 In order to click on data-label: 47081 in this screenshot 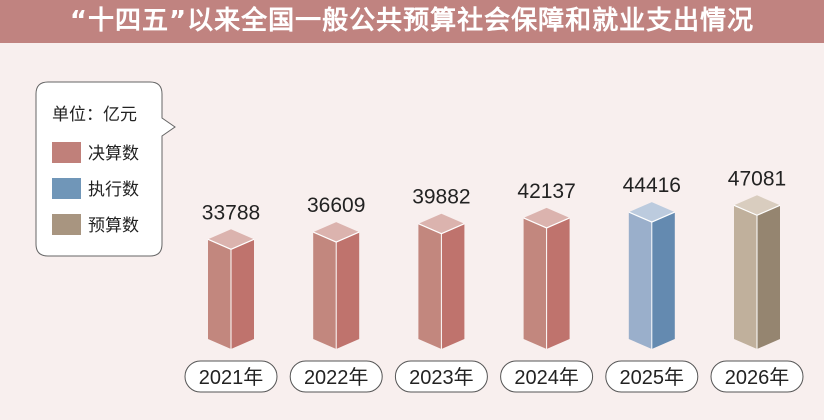, I will do `click(757, 178)`.